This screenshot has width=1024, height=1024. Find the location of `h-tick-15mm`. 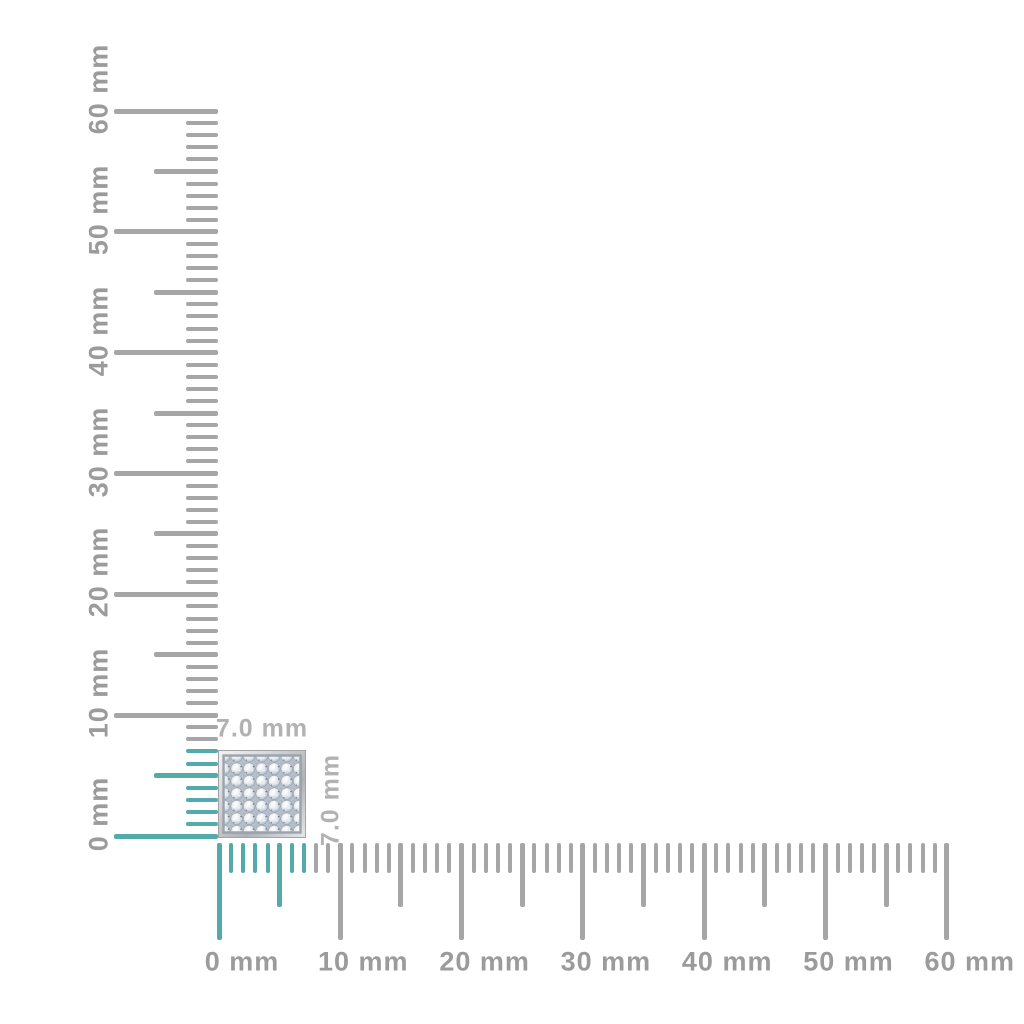

h-tick-15mm is located at coordinates (401, 875).